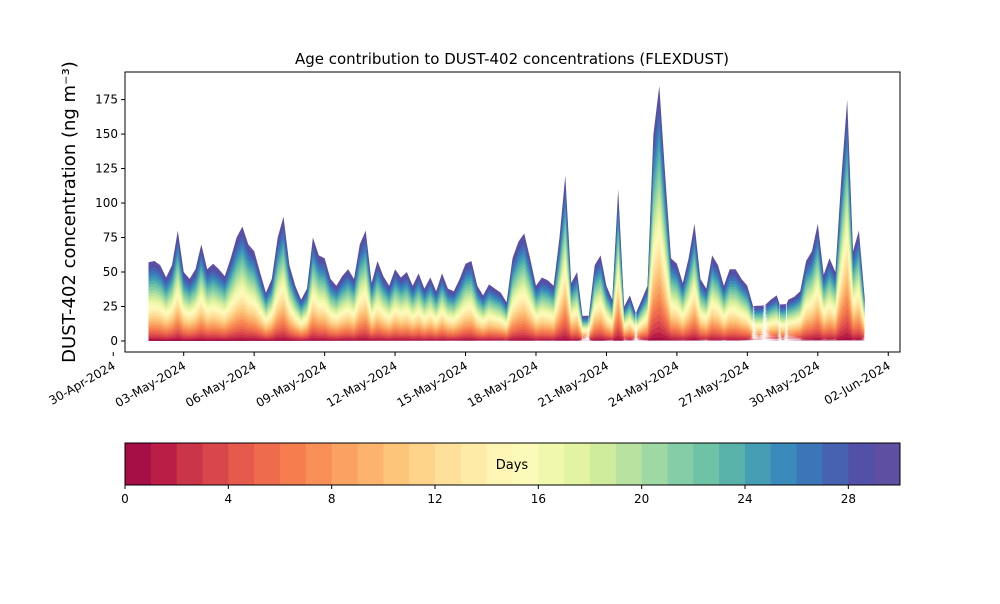 The image size is (1000, 604). I want to click on colorbar, so click(512, 464).